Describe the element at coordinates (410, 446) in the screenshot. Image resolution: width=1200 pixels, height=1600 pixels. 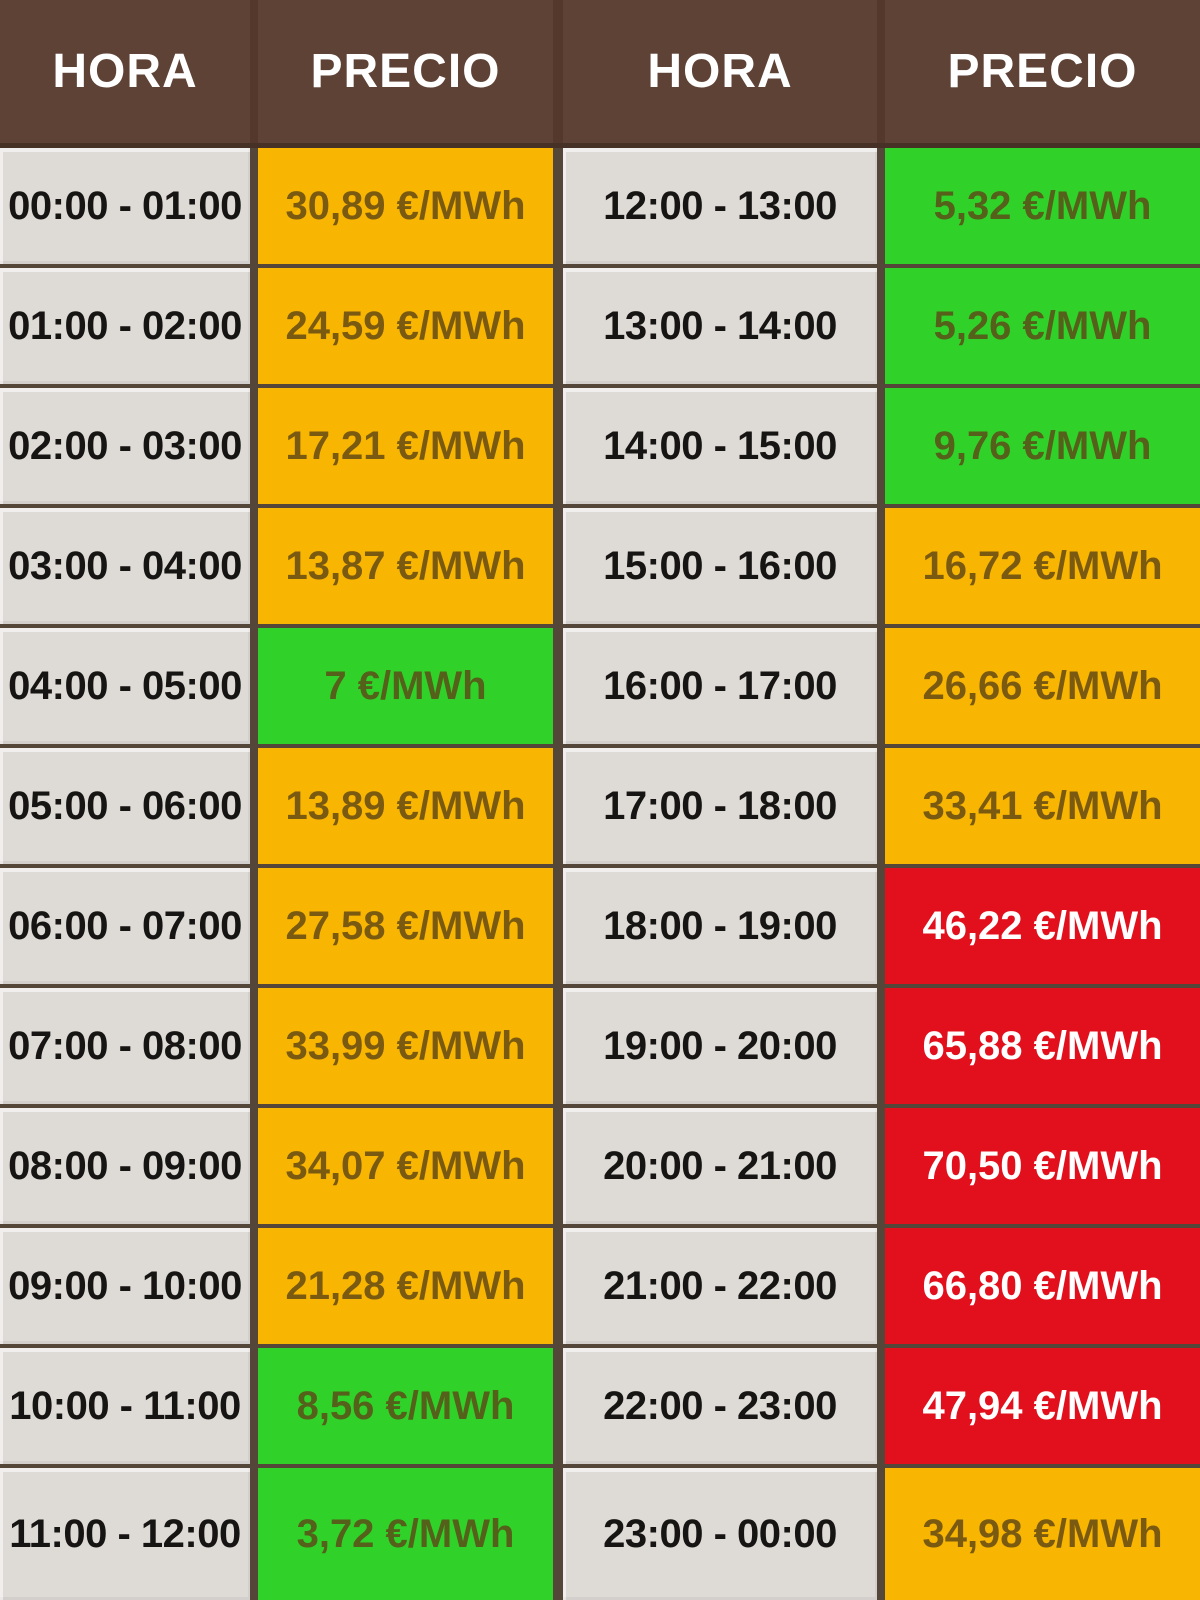
I see `price-cell: 17,21 €/MWh` at that location.